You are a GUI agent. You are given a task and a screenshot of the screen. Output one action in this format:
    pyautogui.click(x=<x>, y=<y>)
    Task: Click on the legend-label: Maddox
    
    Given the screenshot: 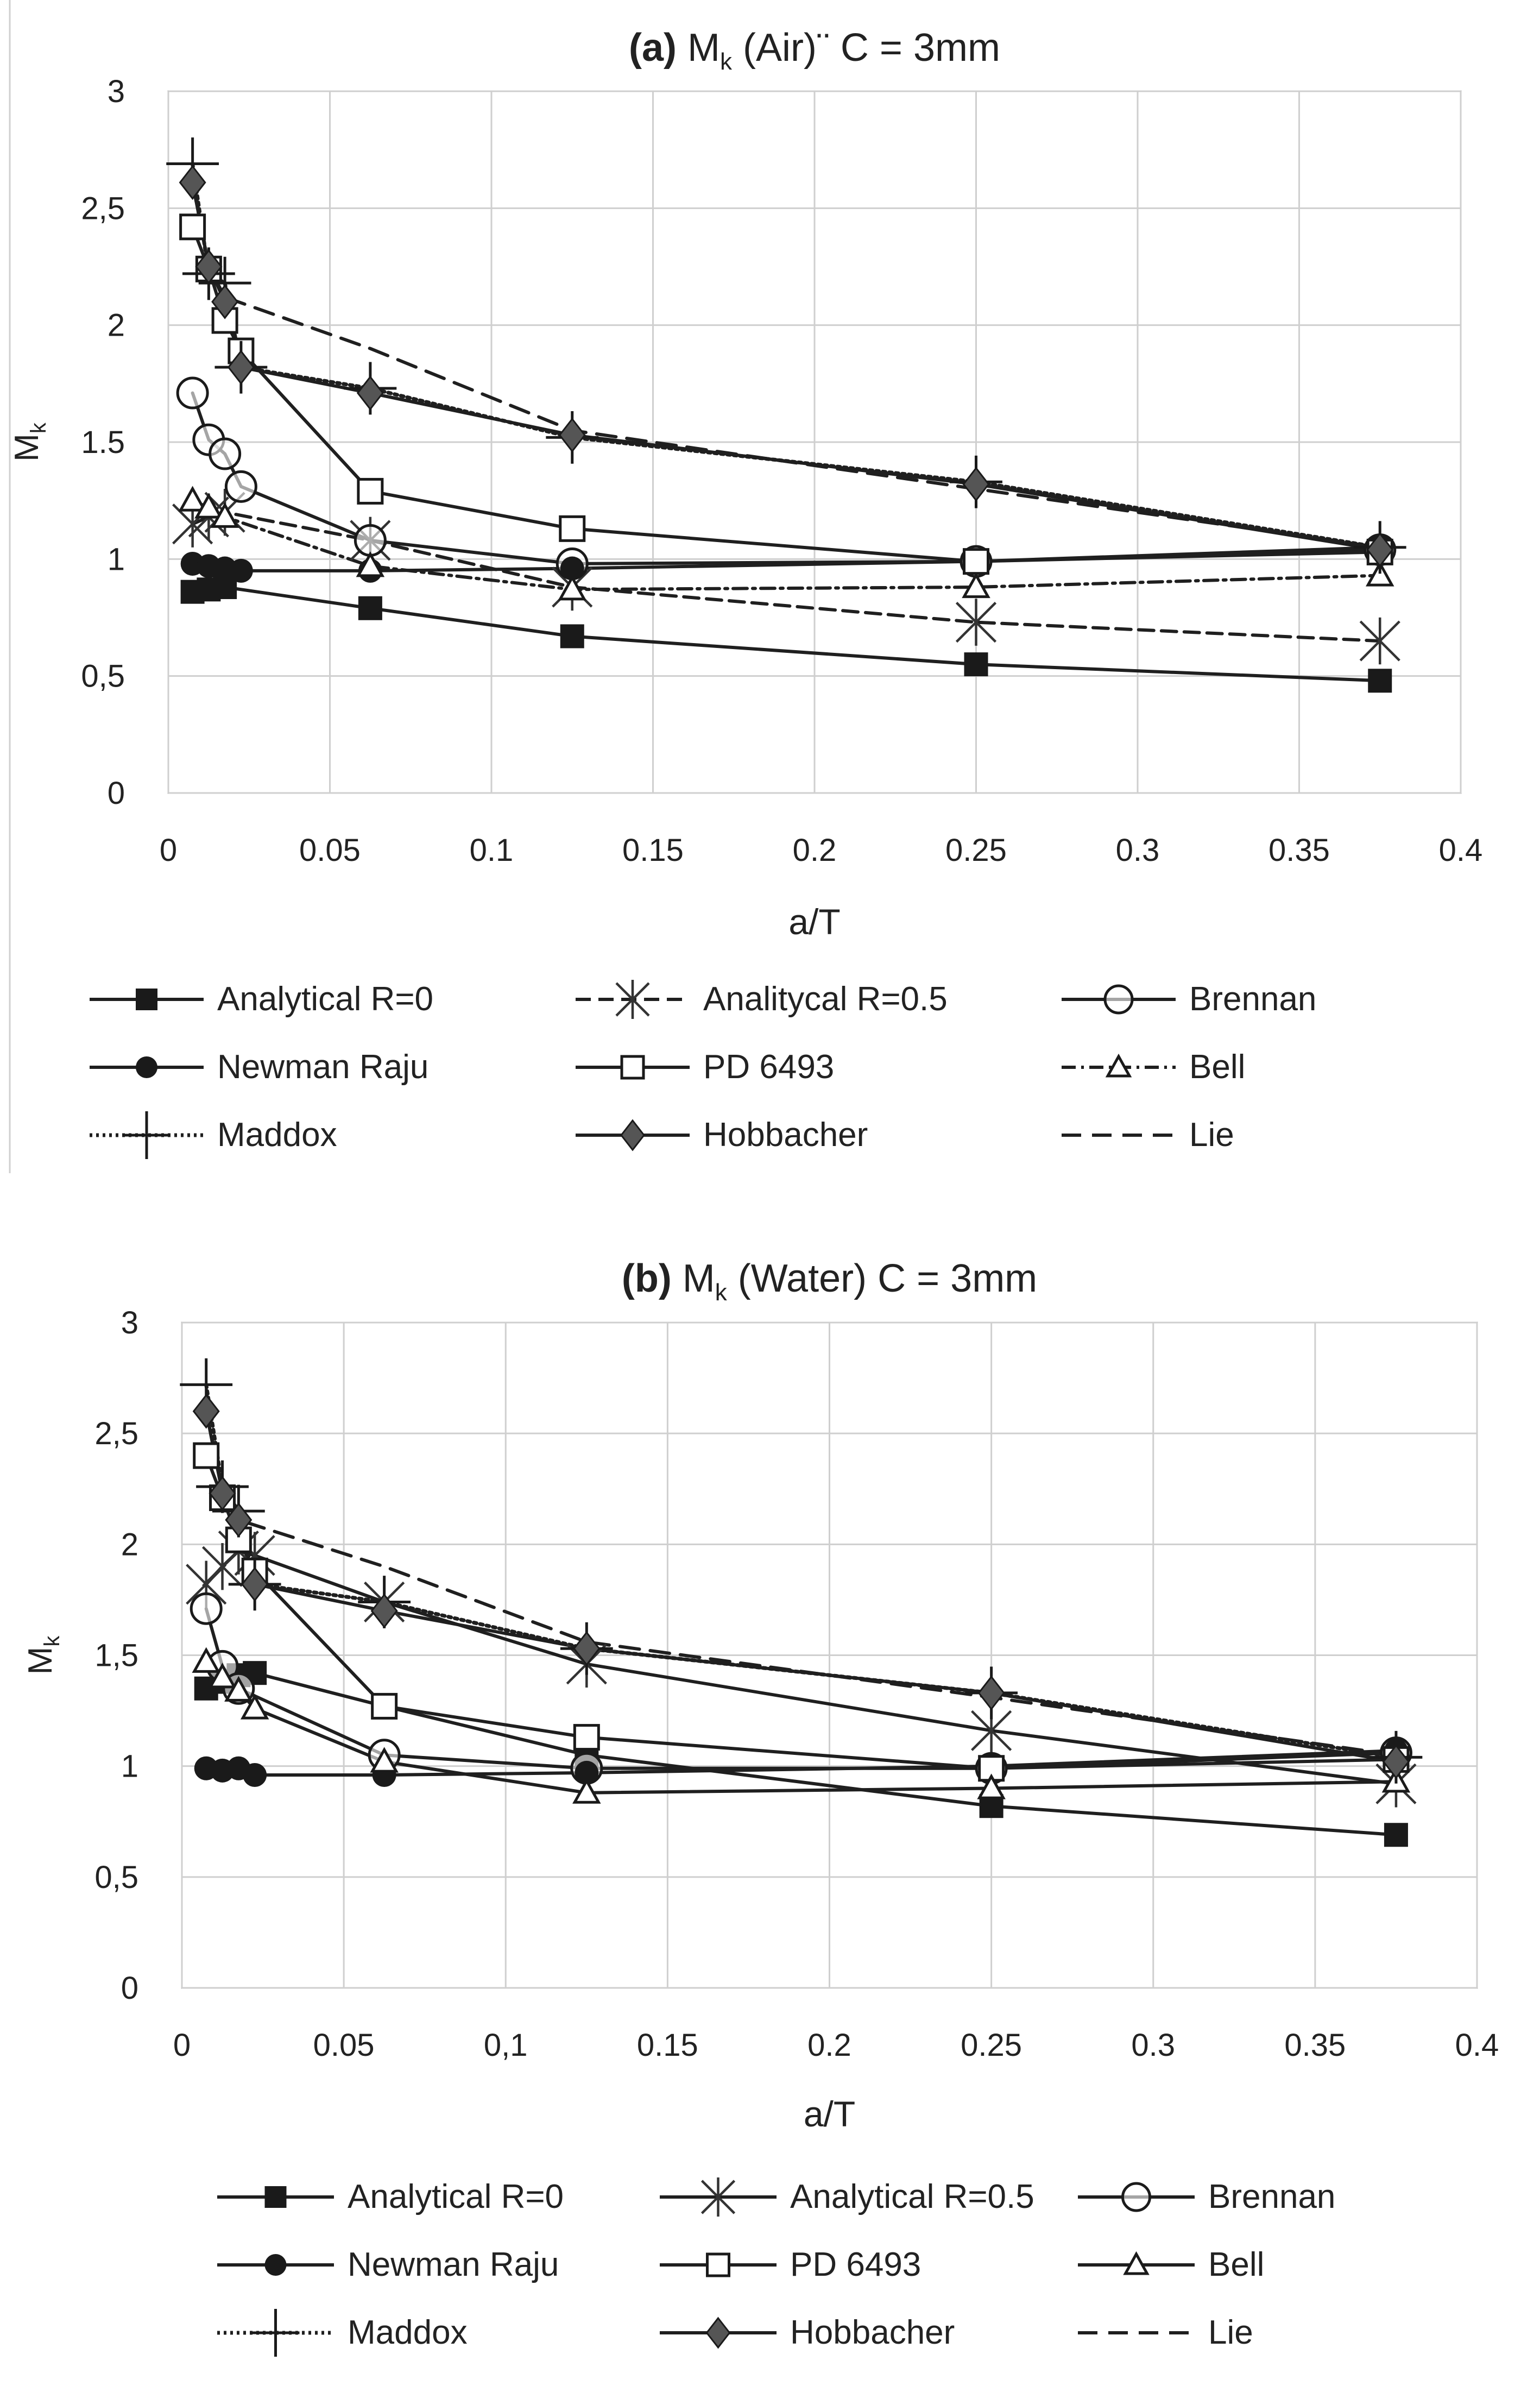 What is the action you would take?
    pyautogui.click(x=277, y=1135)
    